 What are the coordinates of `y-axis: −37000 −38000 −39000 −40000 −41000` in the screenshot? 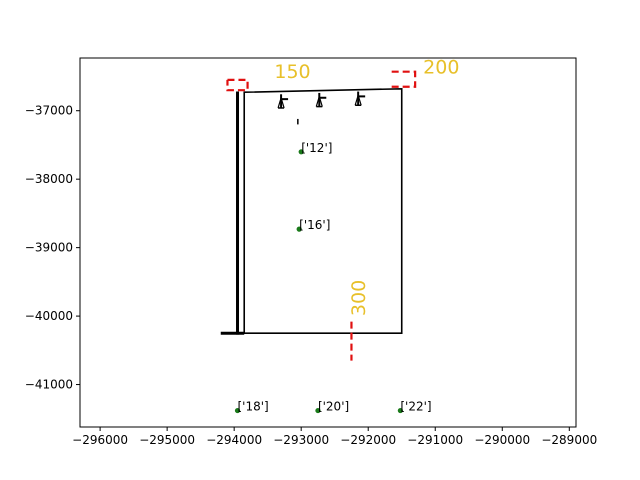 It's located at (52, 248).